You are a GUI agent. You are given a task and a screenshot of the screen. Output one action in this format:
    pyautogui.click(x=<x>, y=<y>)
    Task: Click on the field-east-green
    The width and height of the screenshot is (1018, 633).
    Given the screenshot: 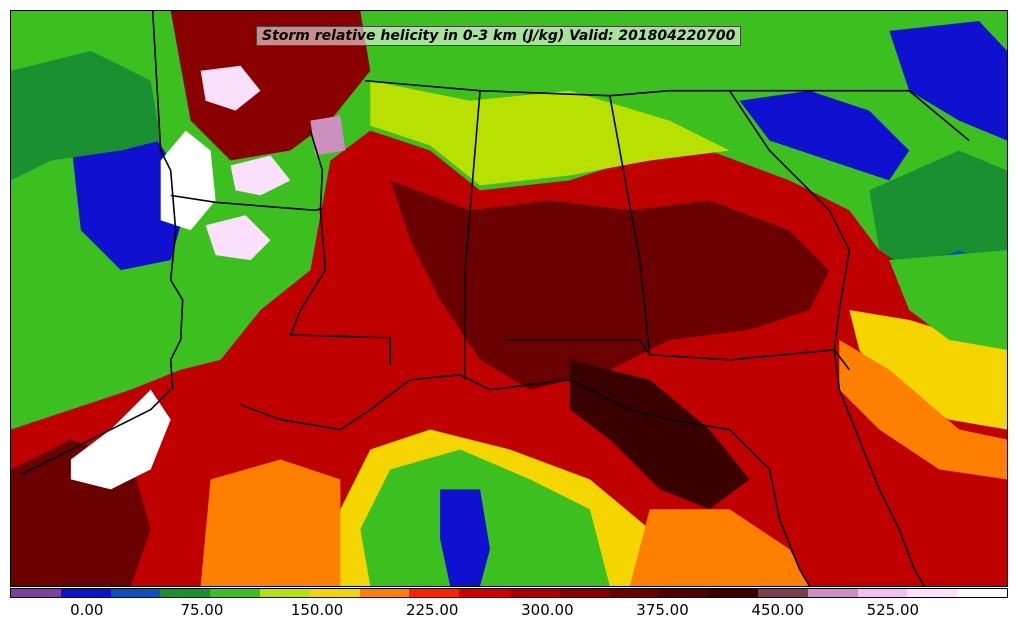 What is the action you would take?
    pyautogui.click(x=948, y=300)
    